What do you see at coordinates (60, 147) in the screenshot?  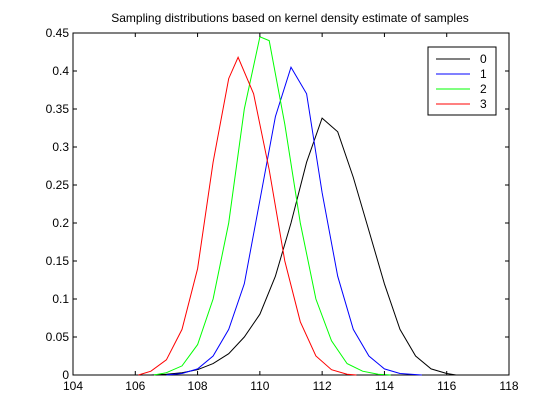 I see `y-tick-label: 0.3` at bounding box center [60, 147].